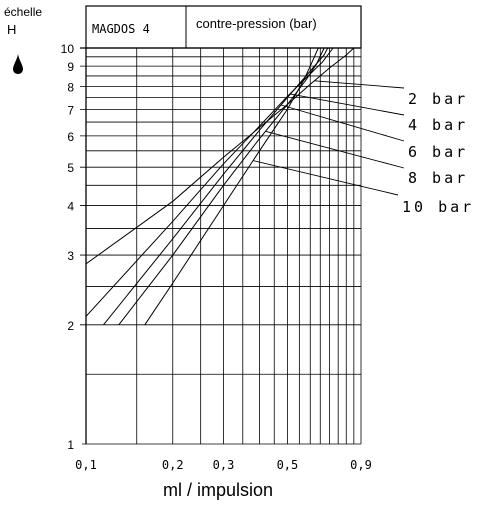 This screenshot has width=480, height=508. What do you see at coordinates (218, 490) in the screenshot?
I see `x-axis-label: ml / impulsion` at bounding box center [218, 490].